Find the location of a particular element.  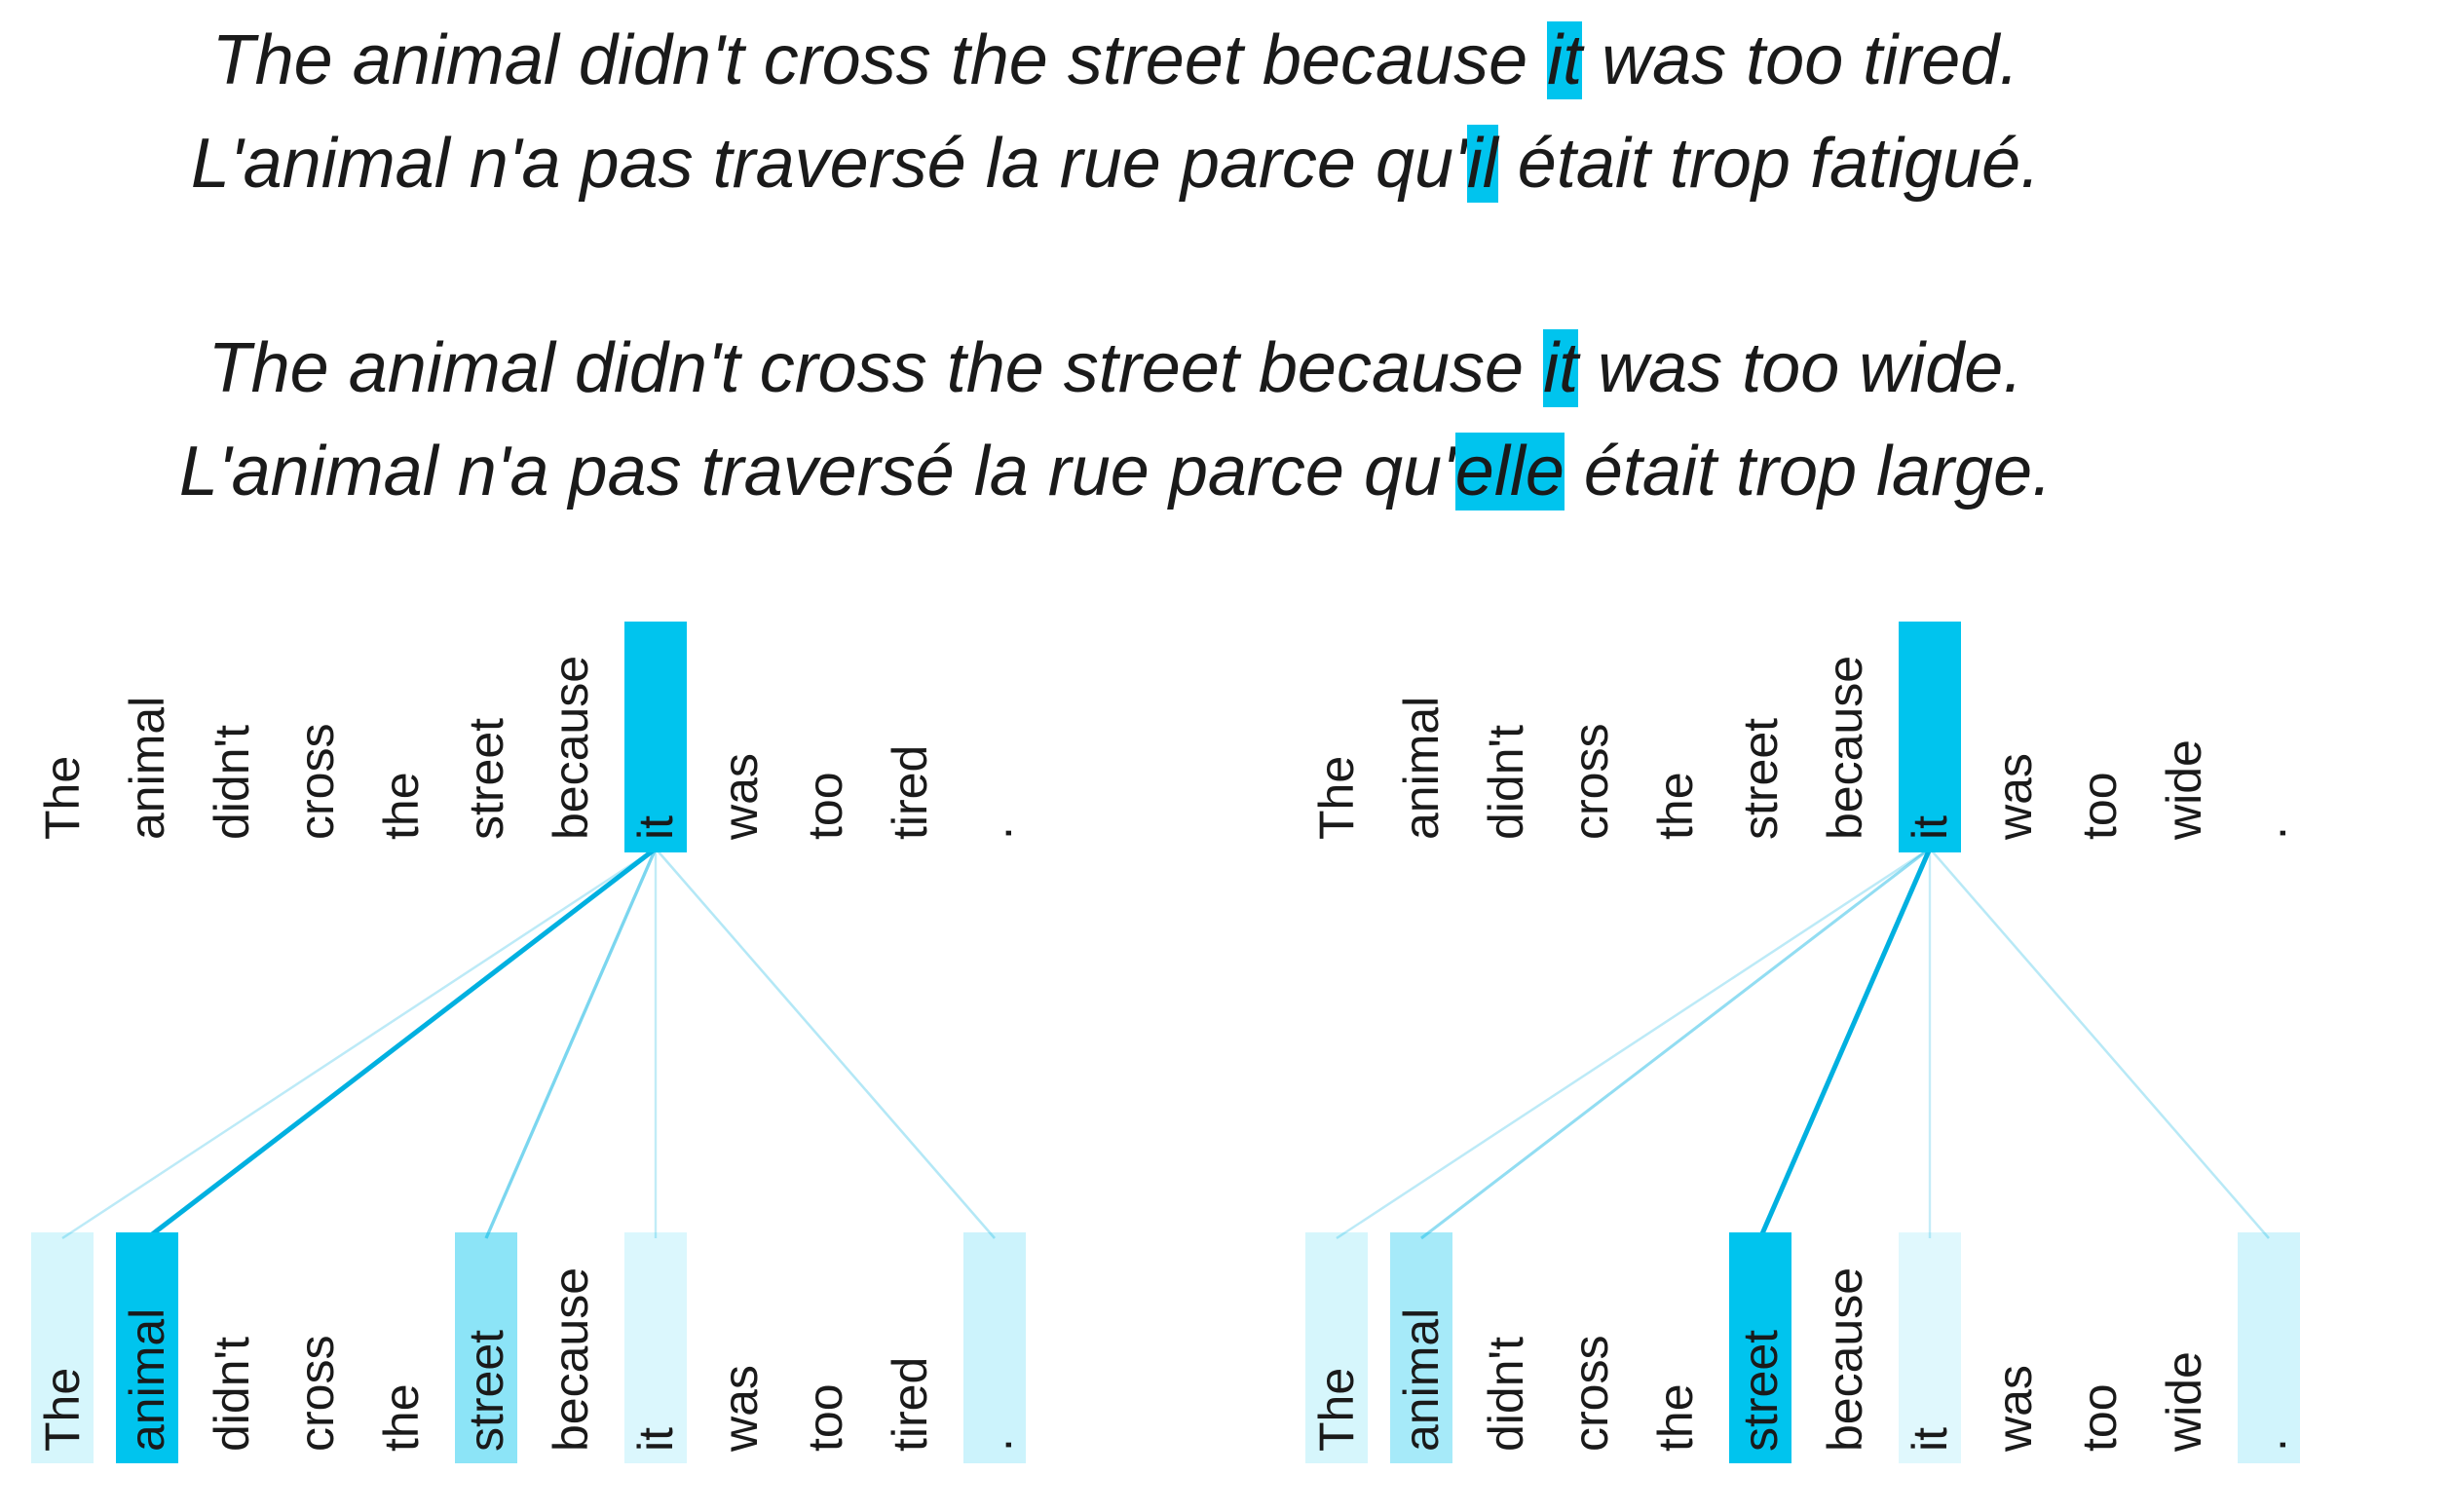

bottom-token-label: tired is located at coordinates (910, 1404).